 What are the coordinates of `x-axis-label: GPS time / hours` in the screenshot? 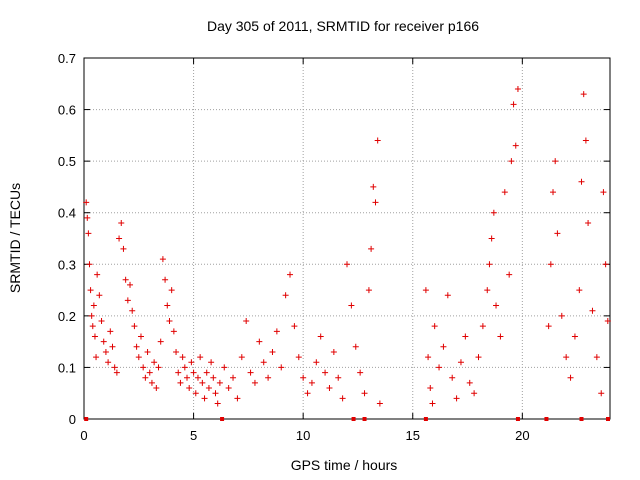 It's located at (344, 465).